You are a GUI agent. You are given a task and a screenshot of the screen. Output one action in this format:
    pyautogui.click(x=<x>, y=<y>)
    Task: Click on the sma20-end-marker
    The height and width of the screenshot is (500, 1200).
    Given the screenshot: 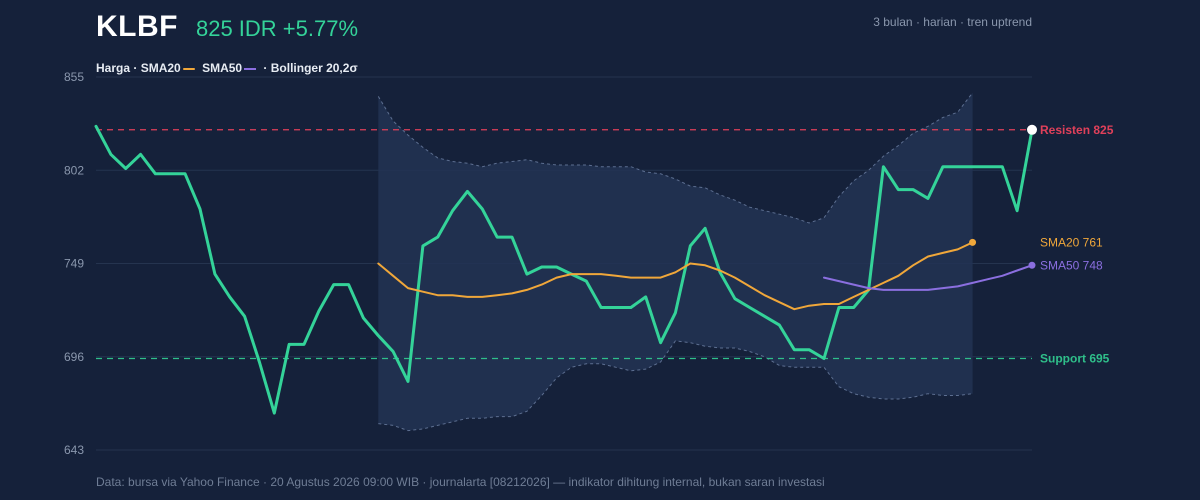 What is the action you would take?
    pyautogui.click(x=973, y=242)
    